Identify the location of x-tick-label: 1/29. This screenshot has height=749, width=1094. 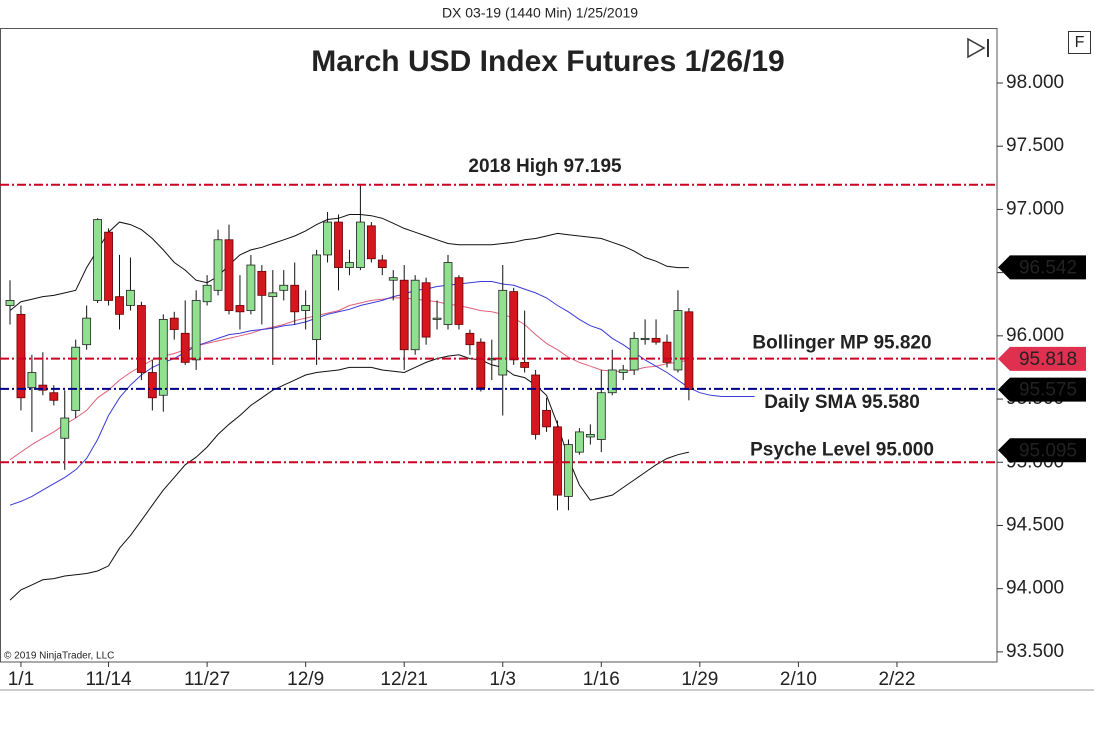
(699, 679).